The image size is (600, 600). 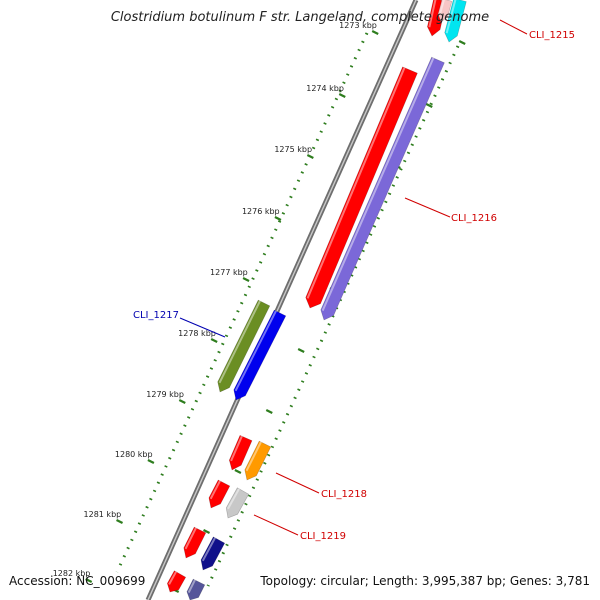 What do you see at coordinates (103, 514) in the screenshot?
I see `tick-label: 1281 kbp` at bounding box center [103, 514].